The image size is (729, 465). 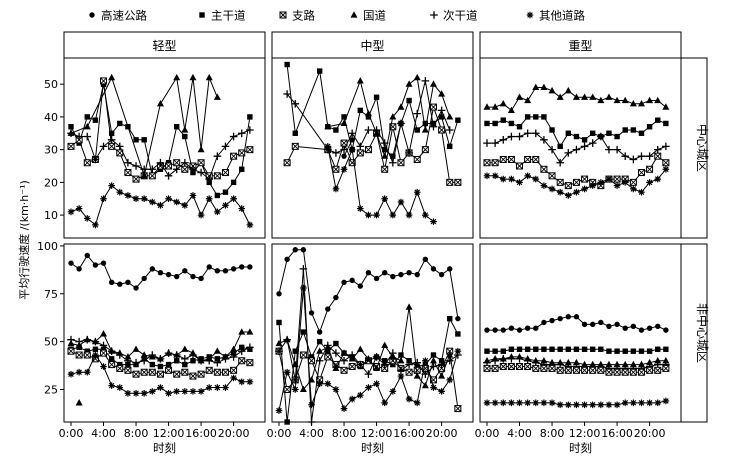 What do you see at coordinates (51, 389) in the screenshot?
I see `y-tick-label: 25` at bounding box center [51, 389].